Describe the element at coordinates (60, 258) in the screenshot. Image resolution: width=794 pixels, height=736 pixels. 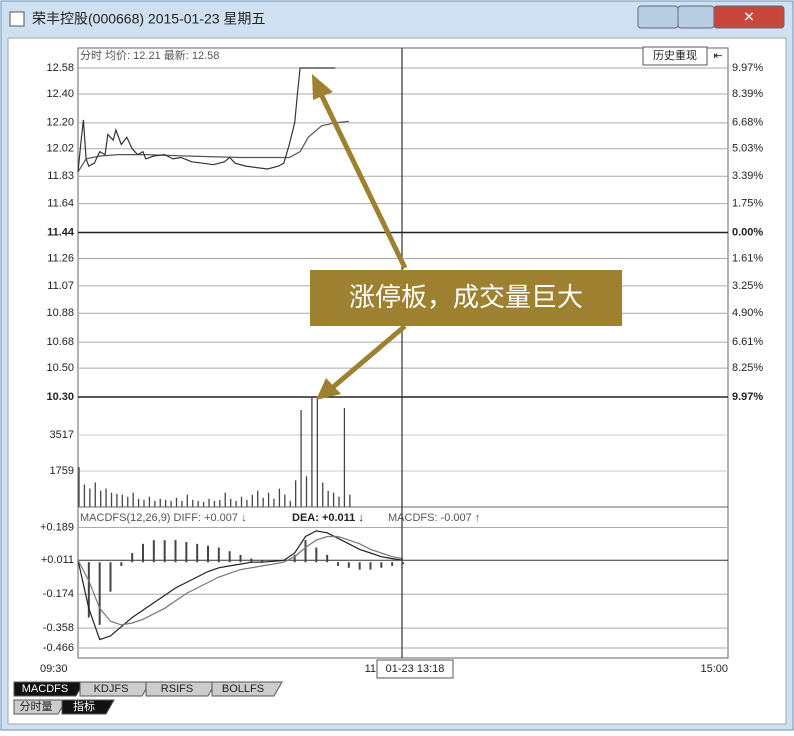
I see `y-tick-label: 11.26` at that location.